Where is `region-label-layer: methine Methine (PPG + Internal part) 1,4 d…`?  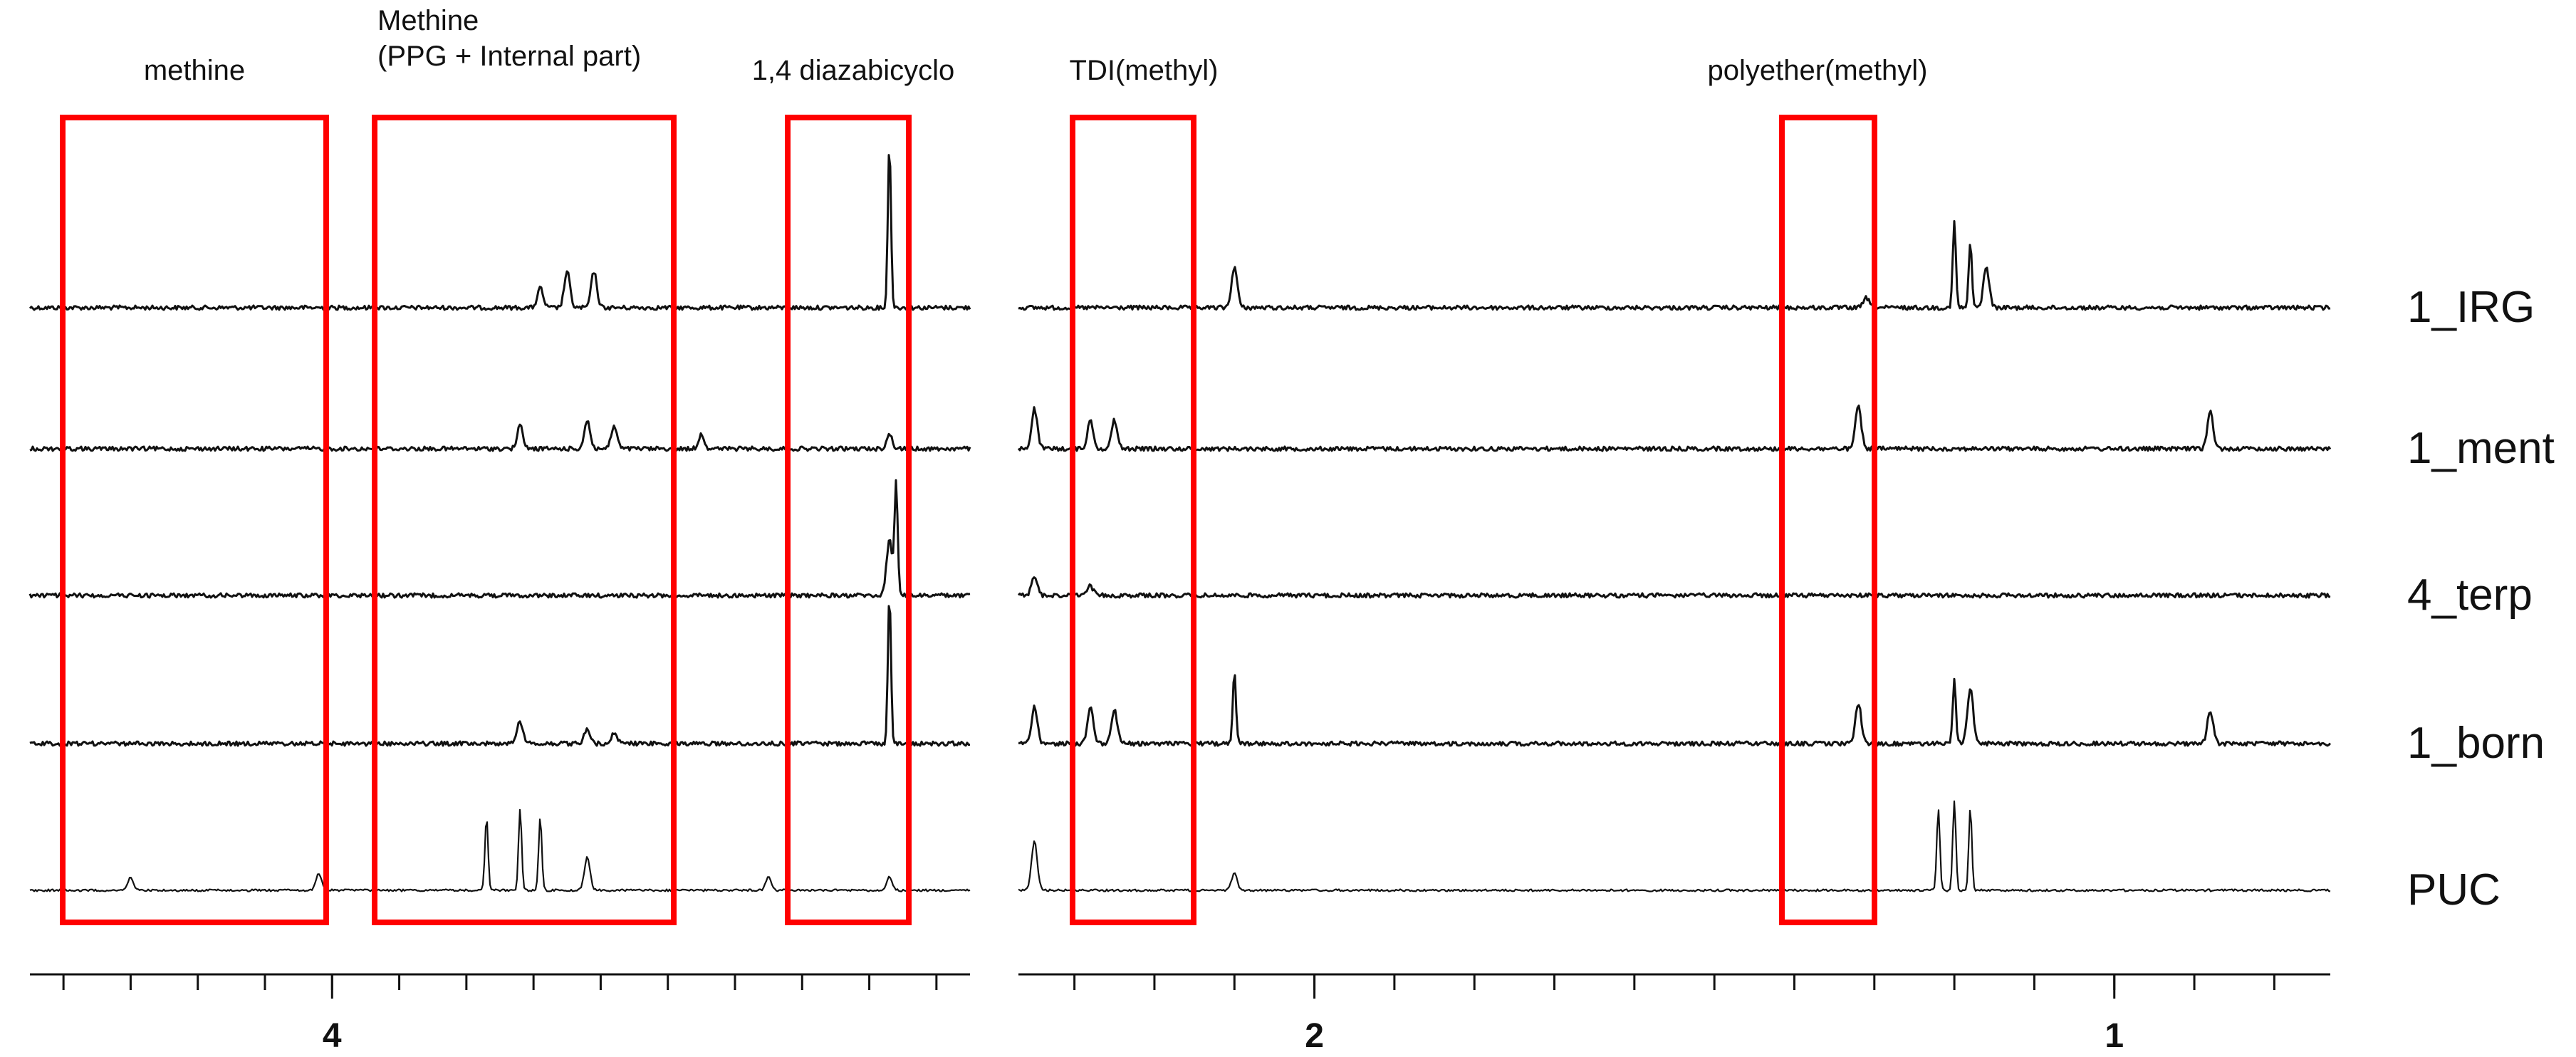 region-label-layer: methine Methine (PPG + Internal part) 1,4 d… is located at coordinates (1036, 45).